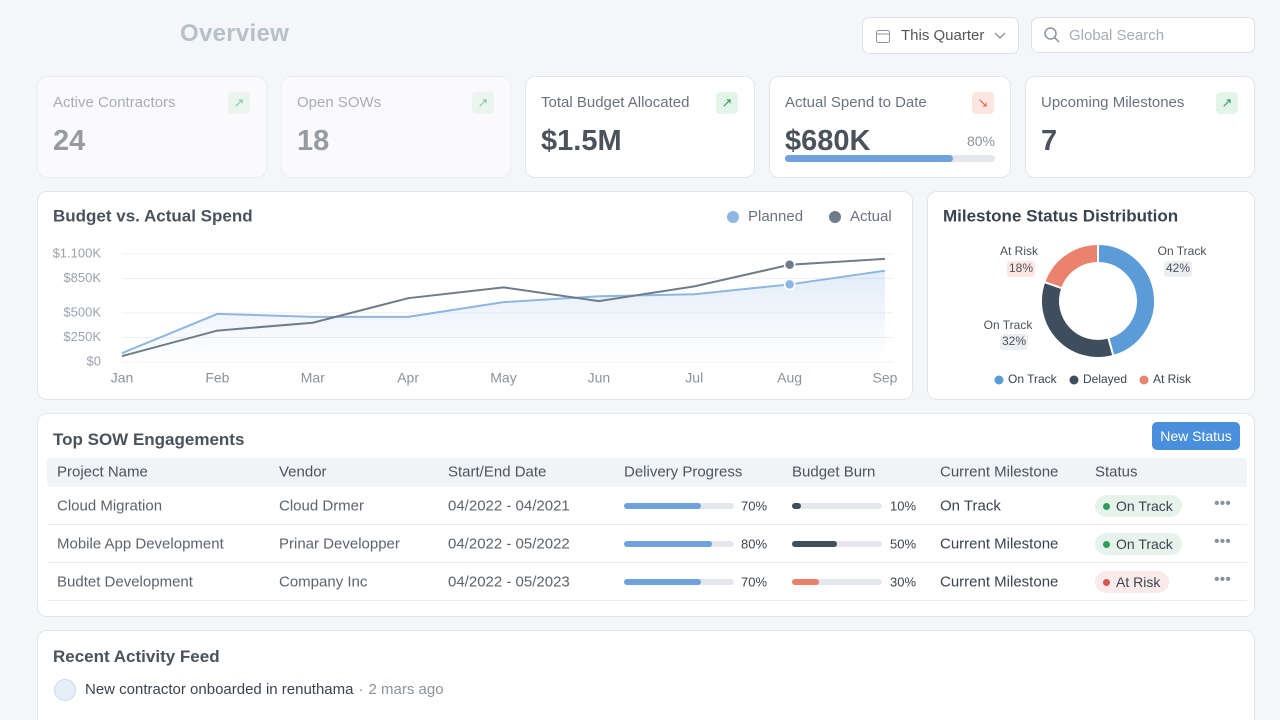 This screenshot has width=1280, height=720. I want to click on column-header: Budget Burn, so click(834, 472).